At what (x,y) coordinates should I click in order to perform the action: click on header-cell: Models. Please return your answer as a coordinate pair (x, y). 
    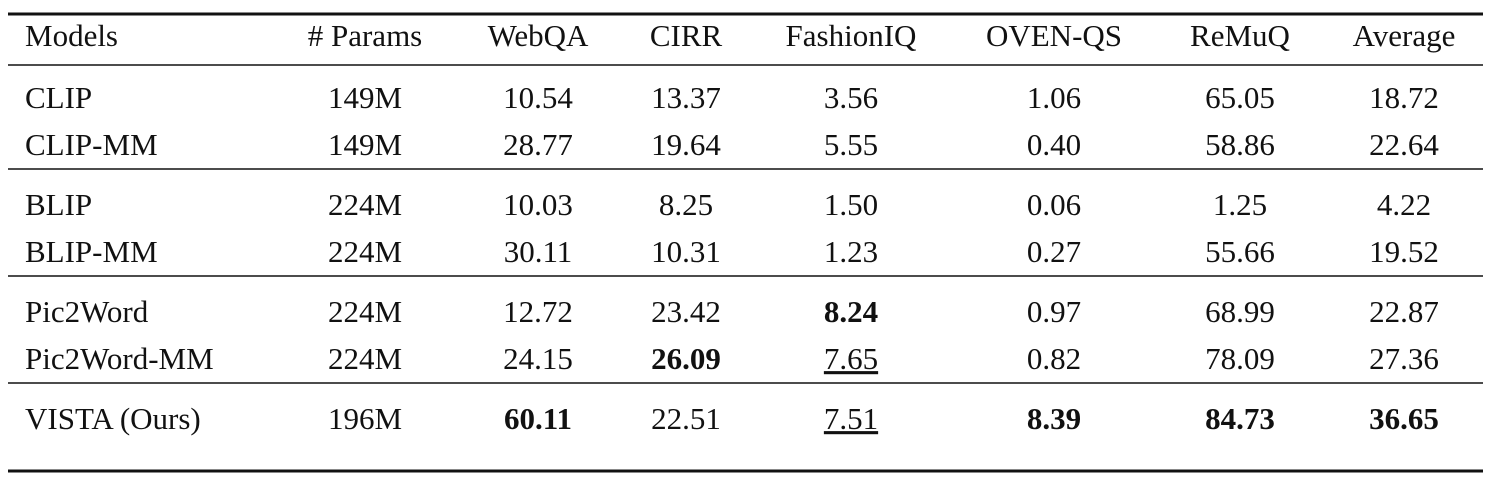
    Looking at the image, I should click on (71, 35).